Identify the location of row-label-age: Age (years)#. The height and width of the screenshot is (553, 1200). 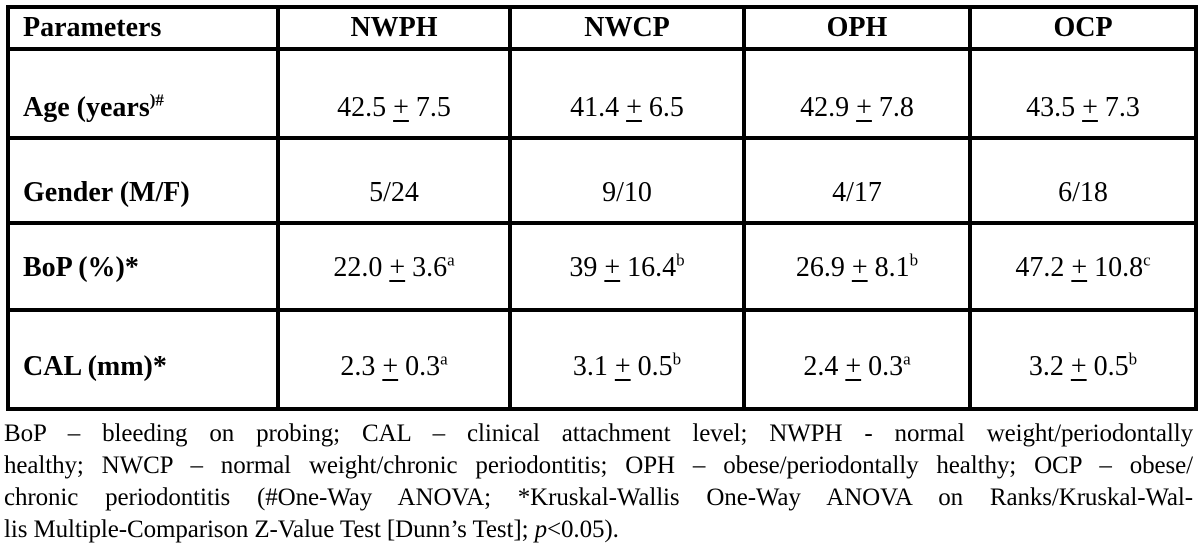
(143, 93).